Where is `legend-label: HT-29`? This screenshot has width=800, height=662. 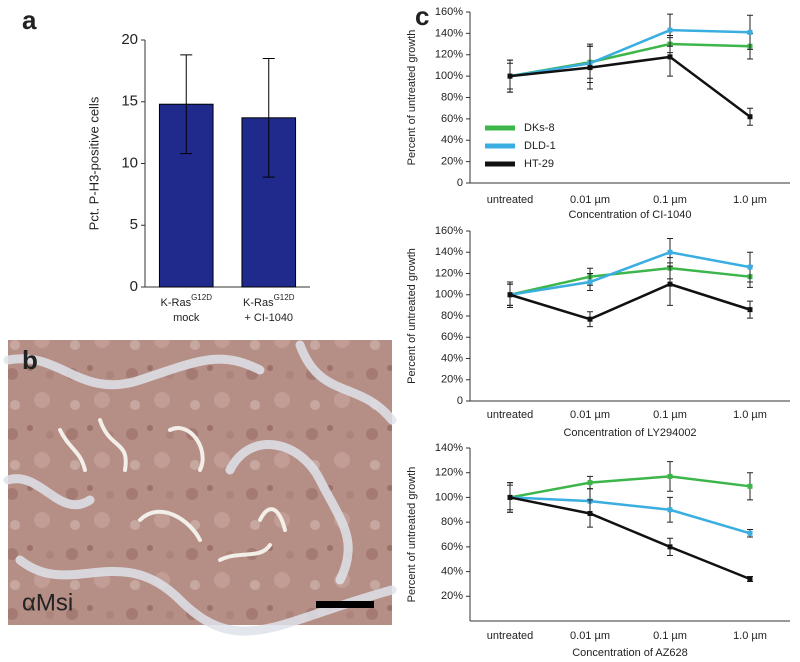 legend-label: HT-29 is located at coordinates (539, 164).